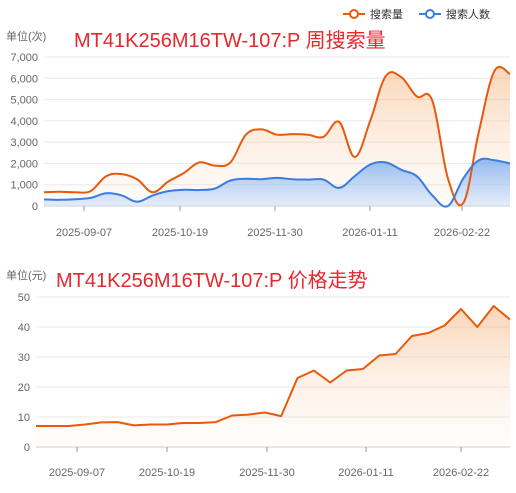 The width and height of the screenshot is (516, 493). What do you see at coordinates (26, 276) in the screenshot?
I see `bottom-chart-unit: 单位(元)` at bounding box center [26, 276].